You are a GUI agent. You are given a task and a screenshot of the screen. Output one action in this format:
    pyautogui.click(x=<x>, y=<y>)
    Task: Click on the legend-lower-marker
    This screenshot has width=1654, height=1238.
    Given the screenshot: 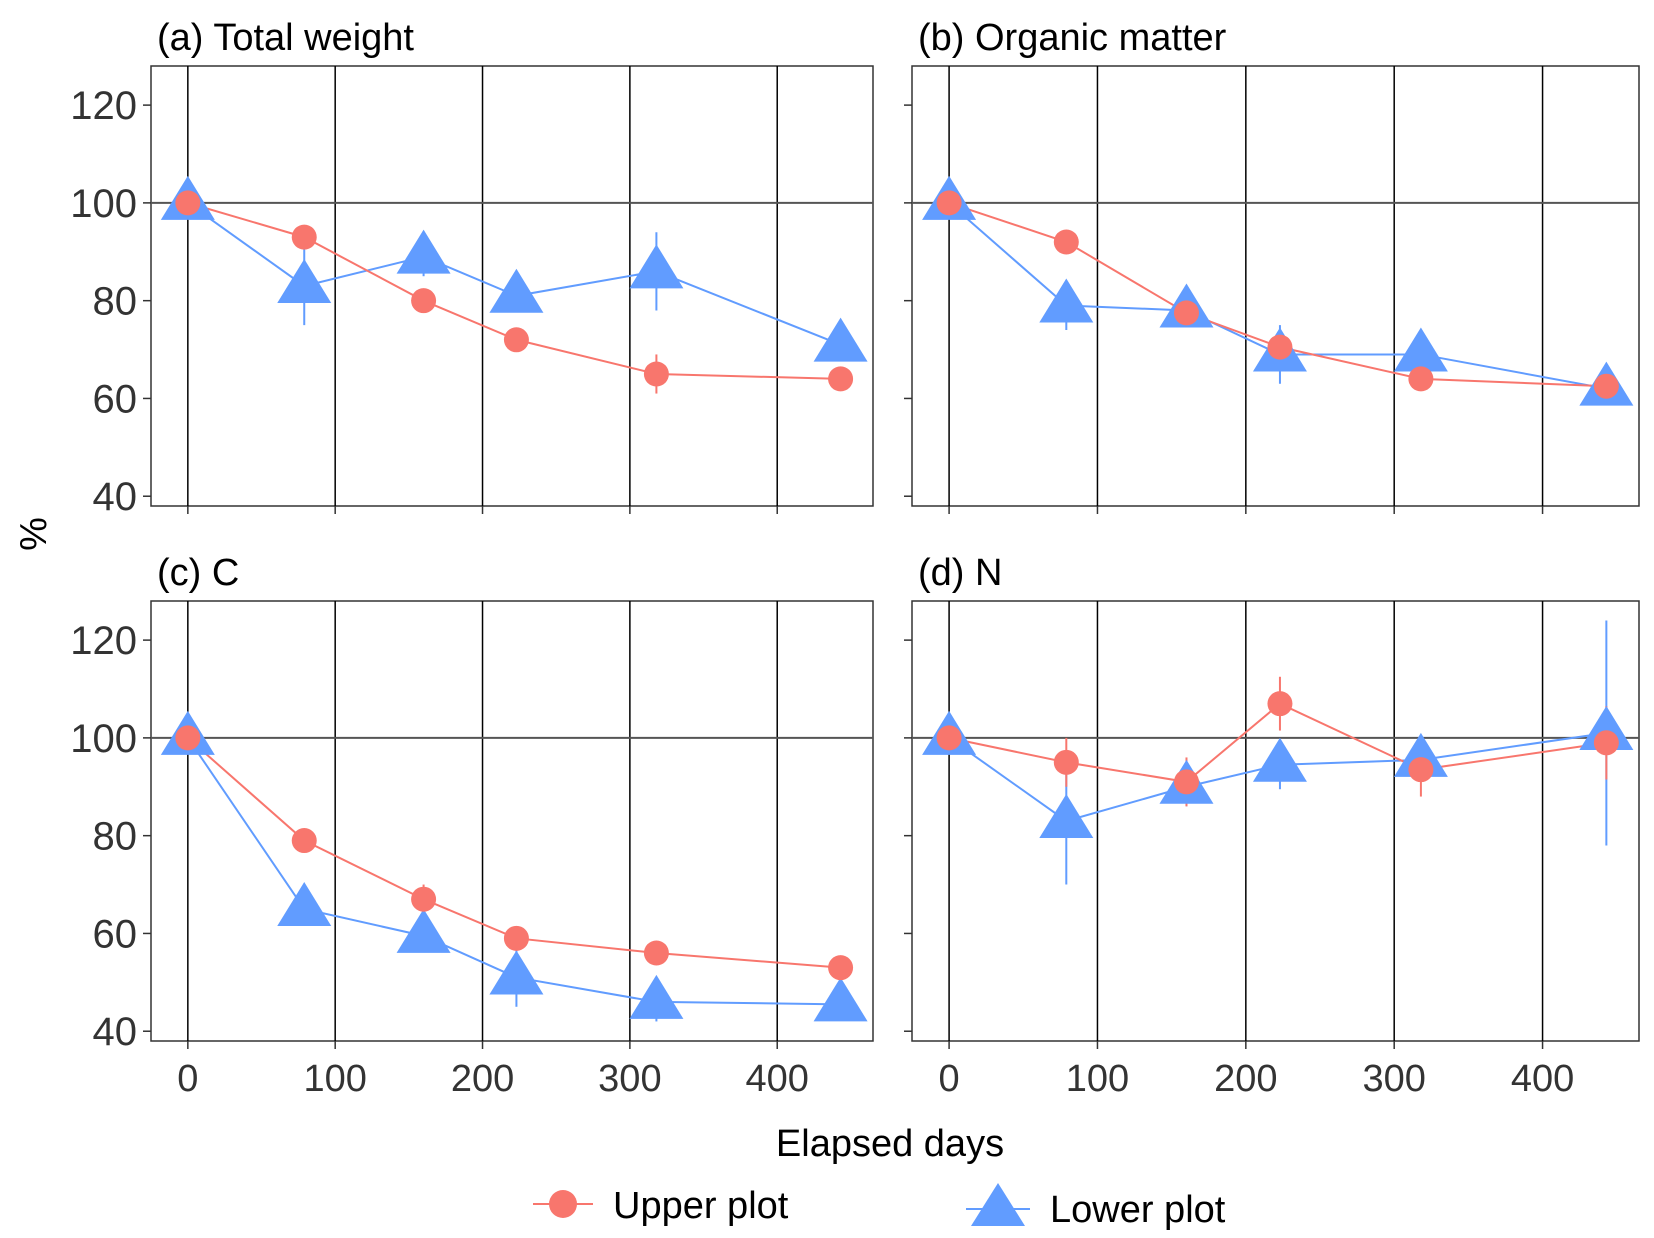 What is the action you would take?
    pyautogui.click(x=998, y=1204)
    